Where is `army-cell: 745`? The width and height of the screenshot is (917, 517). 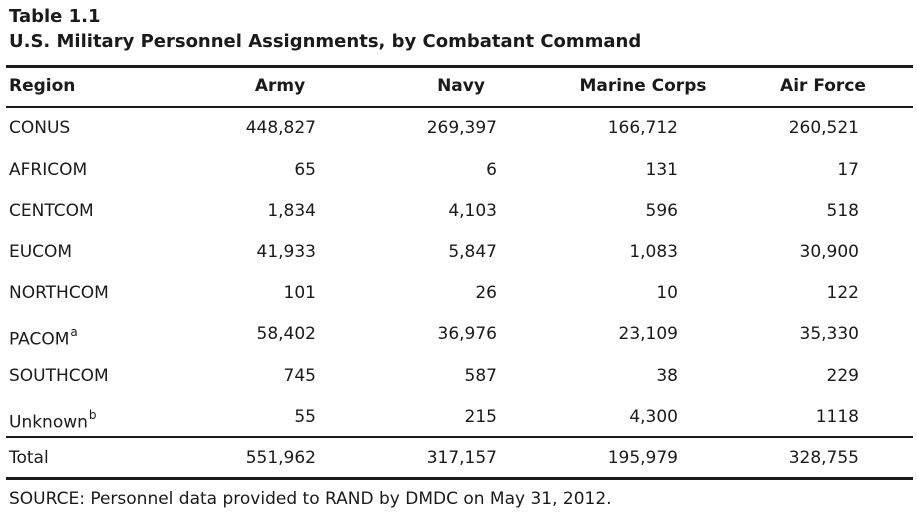 army-cell: 745 is located at coordinates (299, 376).